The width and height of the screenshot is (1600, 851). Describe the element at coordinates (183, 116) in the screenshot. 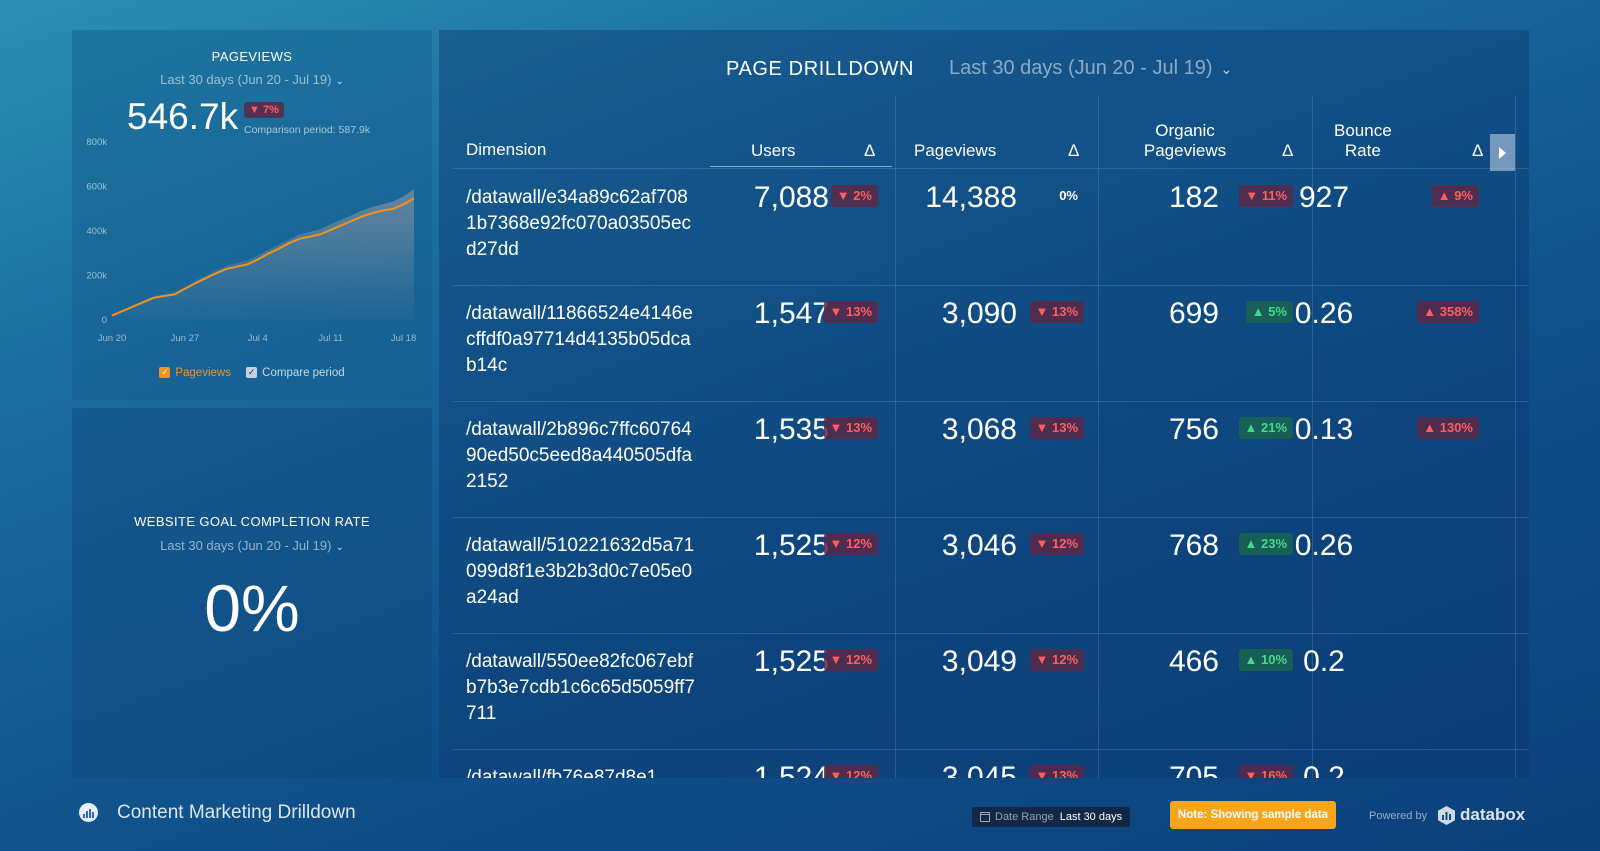

I see `pageviews-value: 546.7k` at that location.